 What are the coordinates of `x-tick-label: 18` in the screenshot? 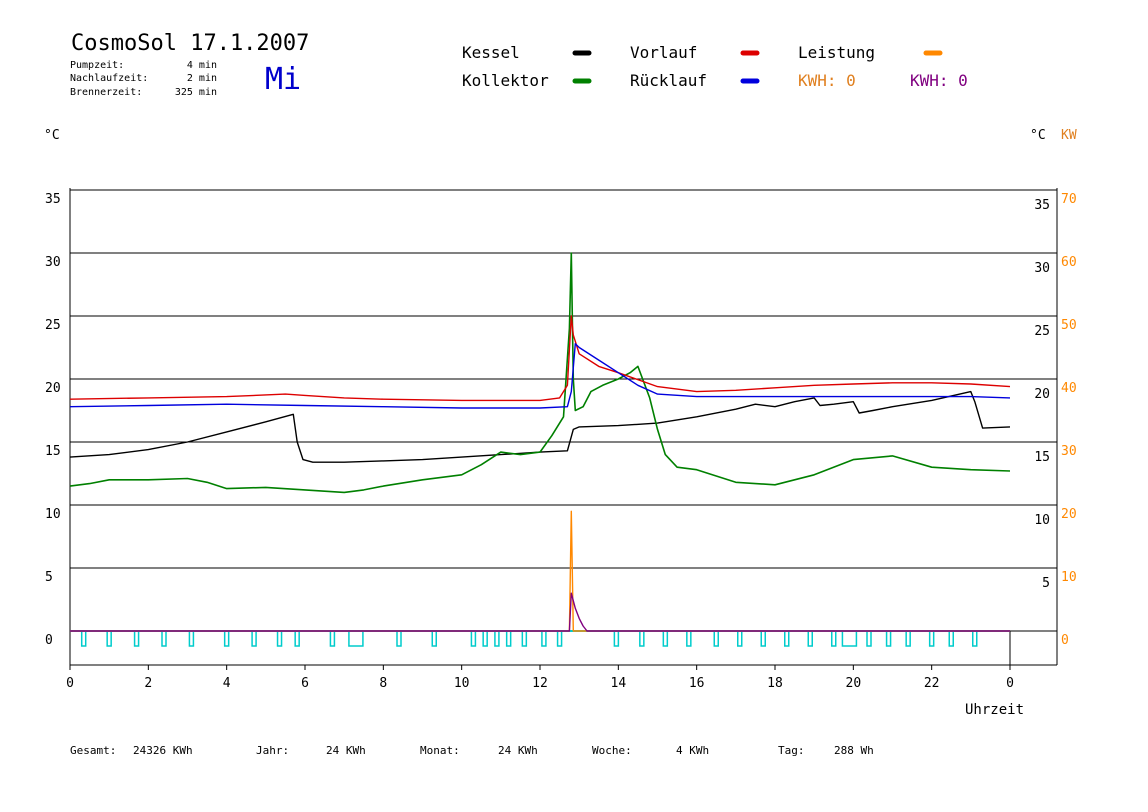 It's located at (775, 683).